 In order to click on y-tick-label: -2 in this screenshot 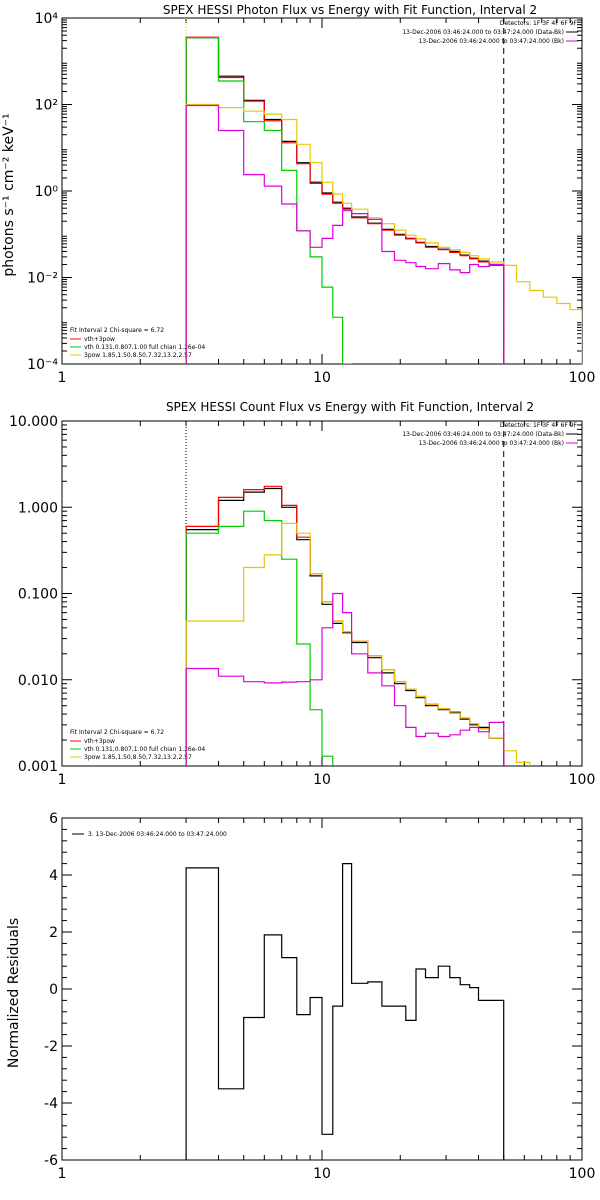, I will do `click(51, 1047)`.